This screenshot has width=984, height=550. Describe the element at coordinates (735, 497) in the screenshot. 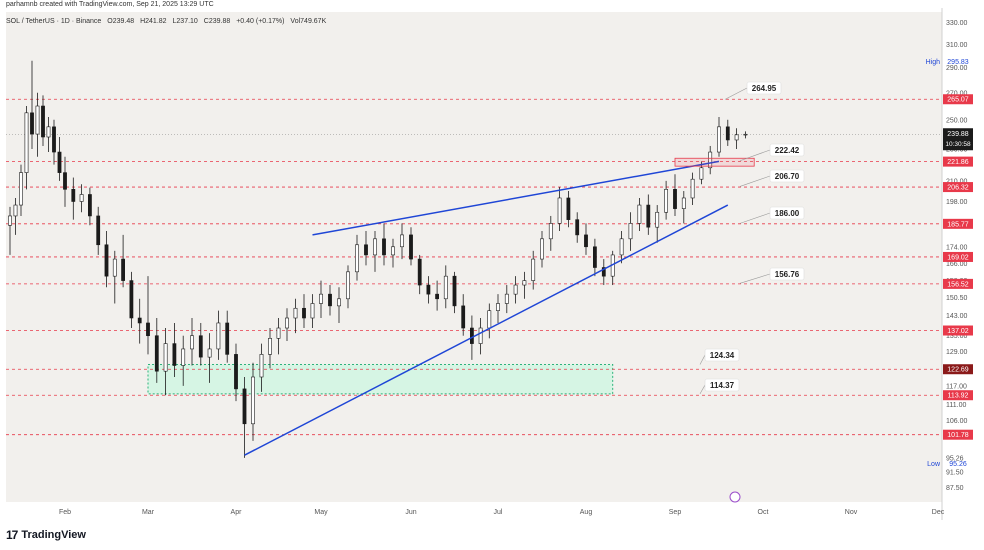

I see `event-icon` at that location.